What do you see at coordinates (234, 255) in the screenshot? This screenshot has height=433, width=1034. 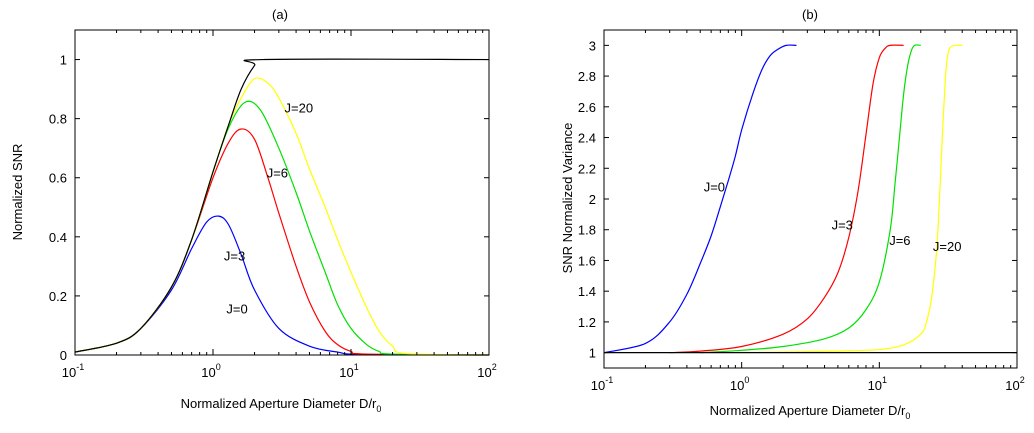 I see `panel-a-curve-label: J=3` at bounding box center [234, 255].